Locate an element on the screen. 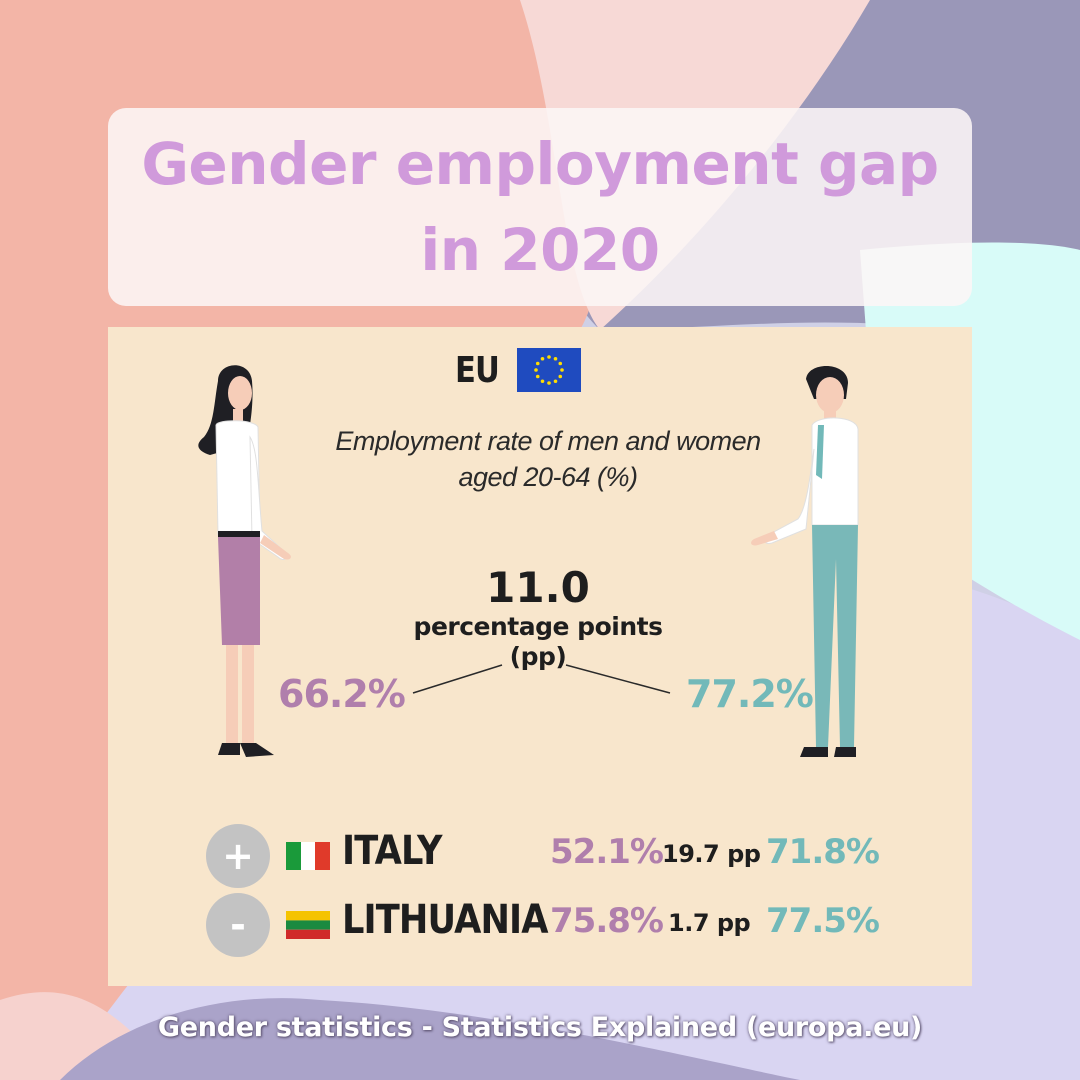  country-name: ITALY is located at coordinates (392, 851).